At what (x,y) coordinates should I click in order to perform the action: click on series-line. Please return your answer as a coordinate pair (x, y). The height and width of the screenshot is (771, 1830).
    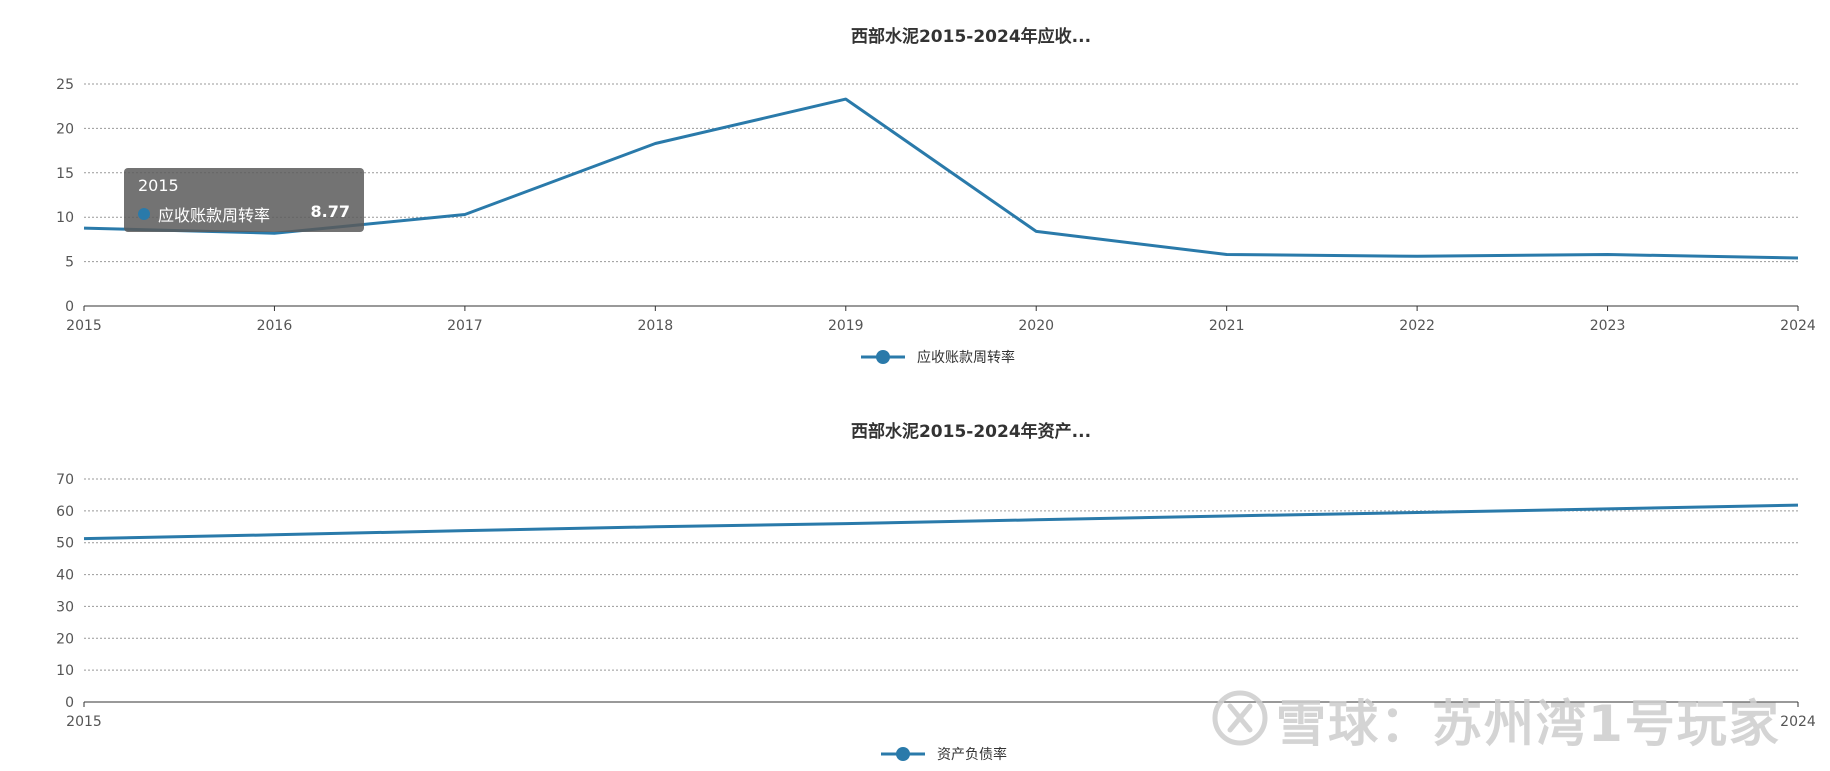
    Looking at the image, I should click on (941, 522).